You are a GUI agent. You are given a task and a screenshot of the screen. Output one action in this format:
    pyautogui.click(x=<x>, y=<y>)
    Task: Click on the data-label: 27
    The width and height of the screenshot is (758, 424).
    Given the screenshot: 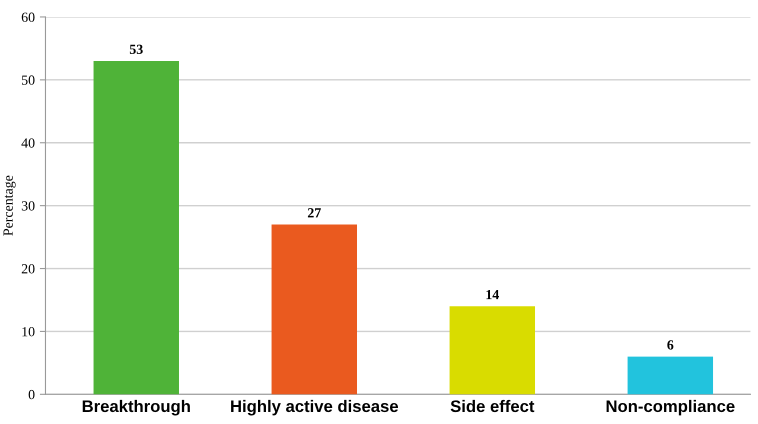 What is the action you would take?
    pyautogui.click(x=314, y=213)
    